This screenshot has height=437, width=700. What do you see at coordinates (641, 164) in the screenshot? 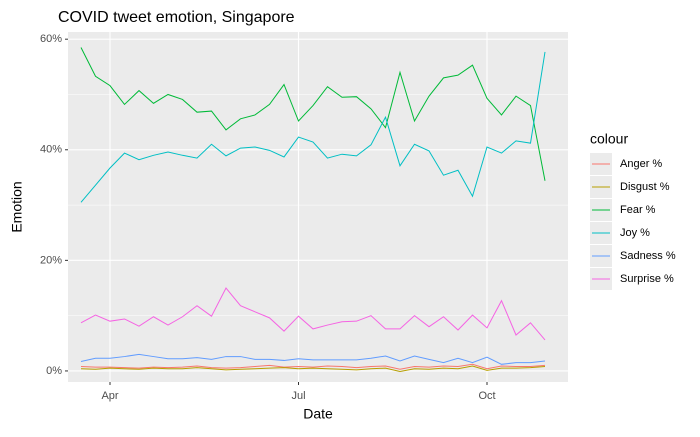
I see `legend-label: Anger %` at bounding box center [641, 164].